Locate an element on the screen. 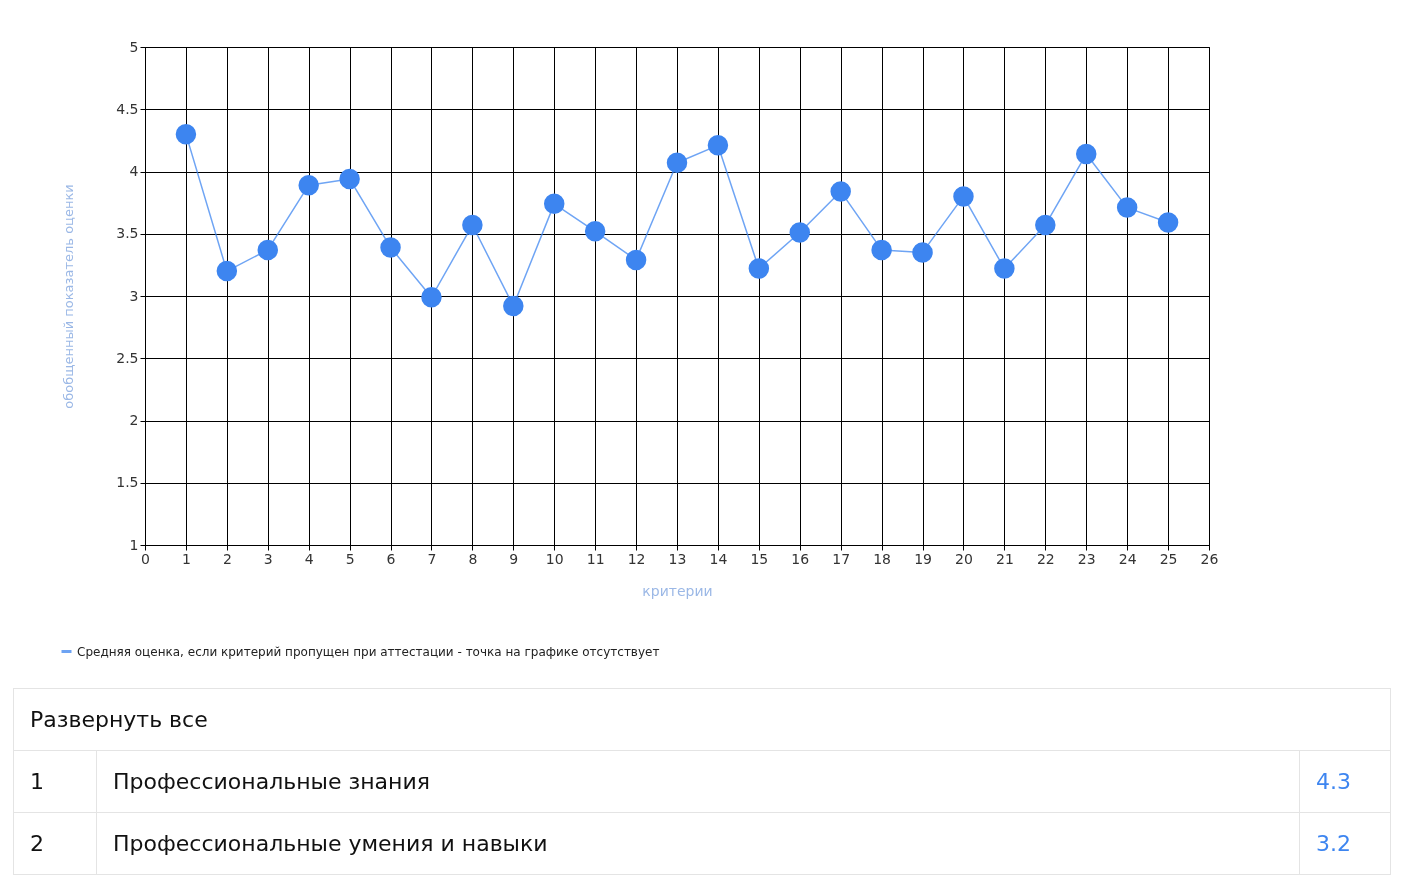 The image size is (1410, 876). text: Развернуть все is located at coordinates (702, 719).